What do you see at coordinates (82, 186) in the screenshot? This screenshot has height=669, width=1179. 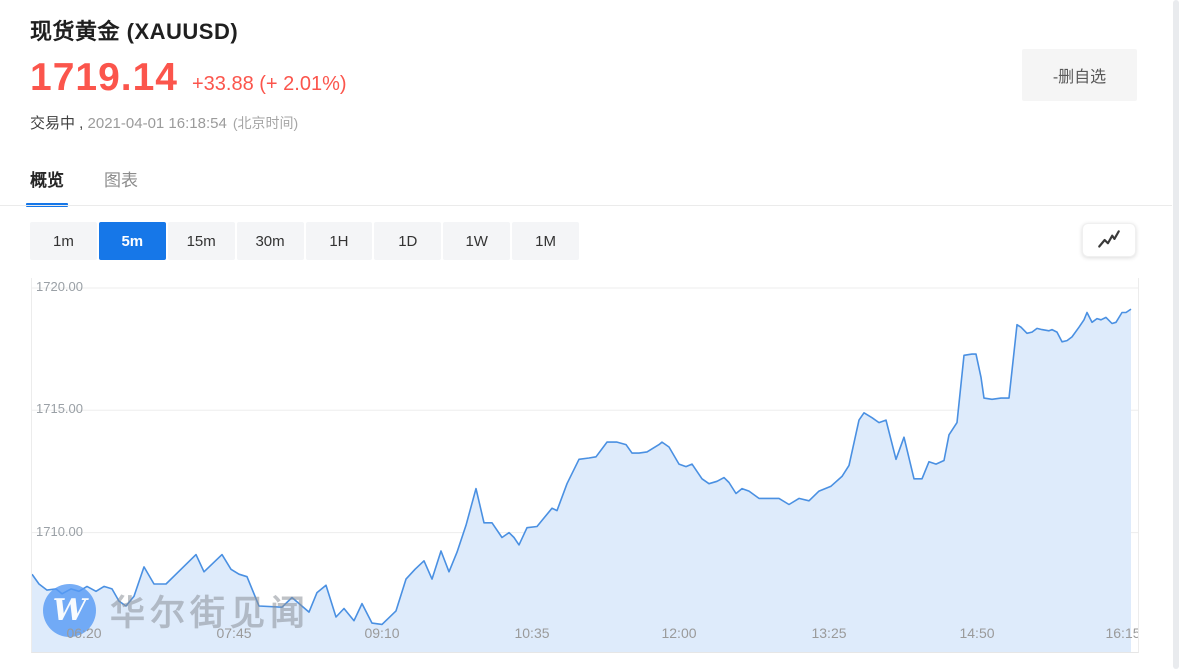 I see `tab-bar: 概览 图表` at bounding box center [82, 186].